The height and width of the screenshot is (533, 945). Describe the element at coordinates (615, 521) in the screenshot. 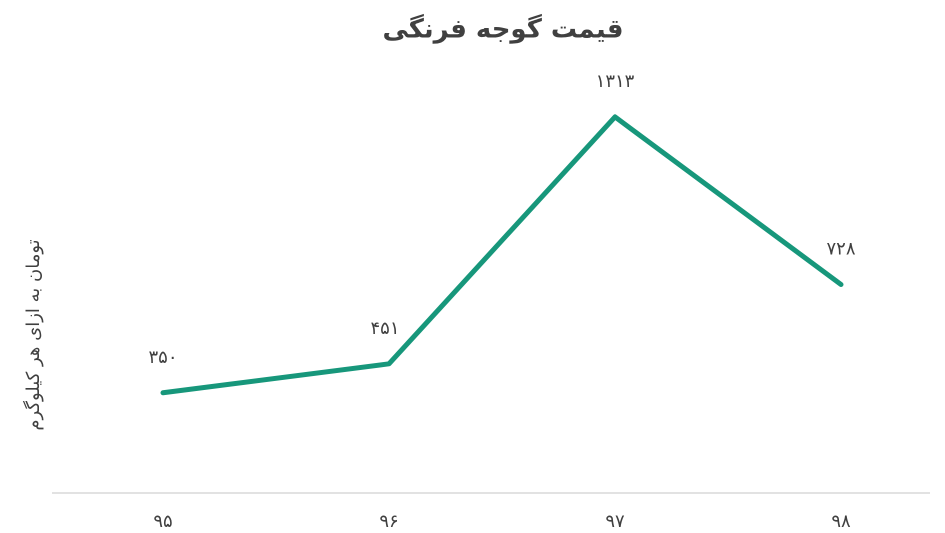

I see `x-tick-label: ۹۷` at that location.